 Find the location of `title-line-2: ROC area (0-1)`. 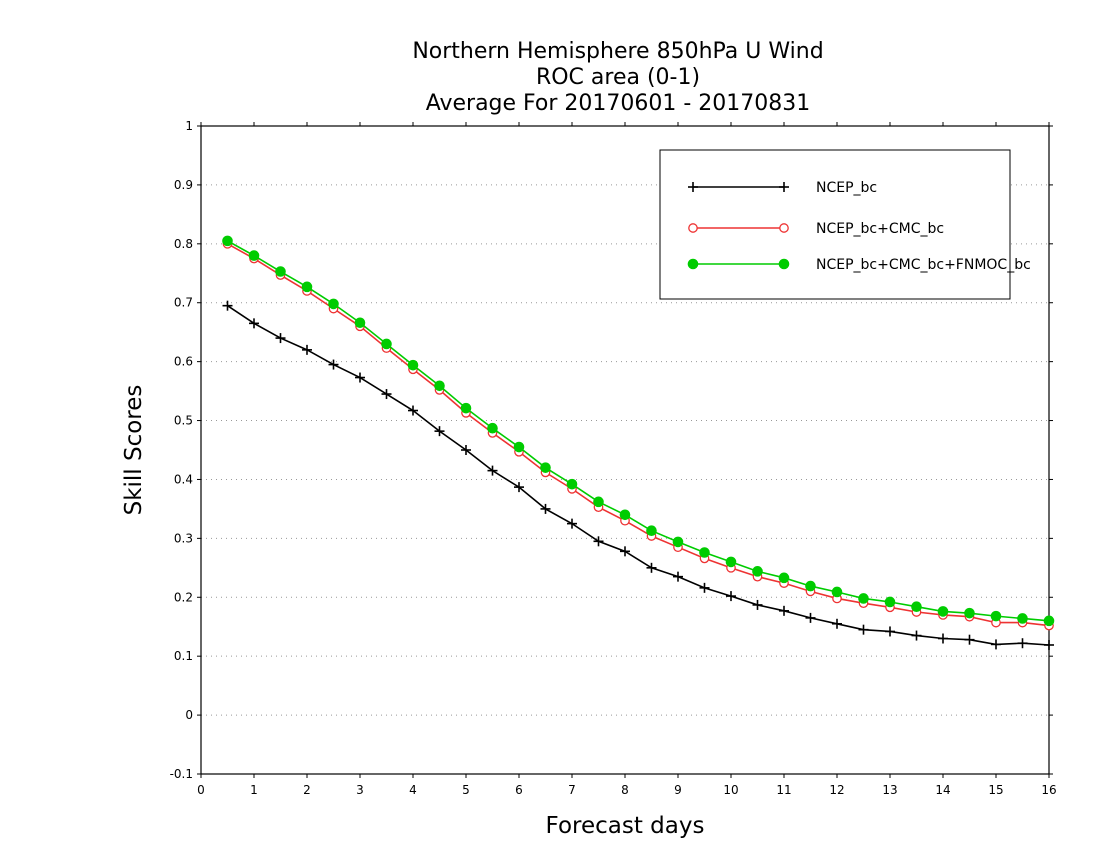

title-line-2: ROC area (0-1) is located at coordinates (618, 77).